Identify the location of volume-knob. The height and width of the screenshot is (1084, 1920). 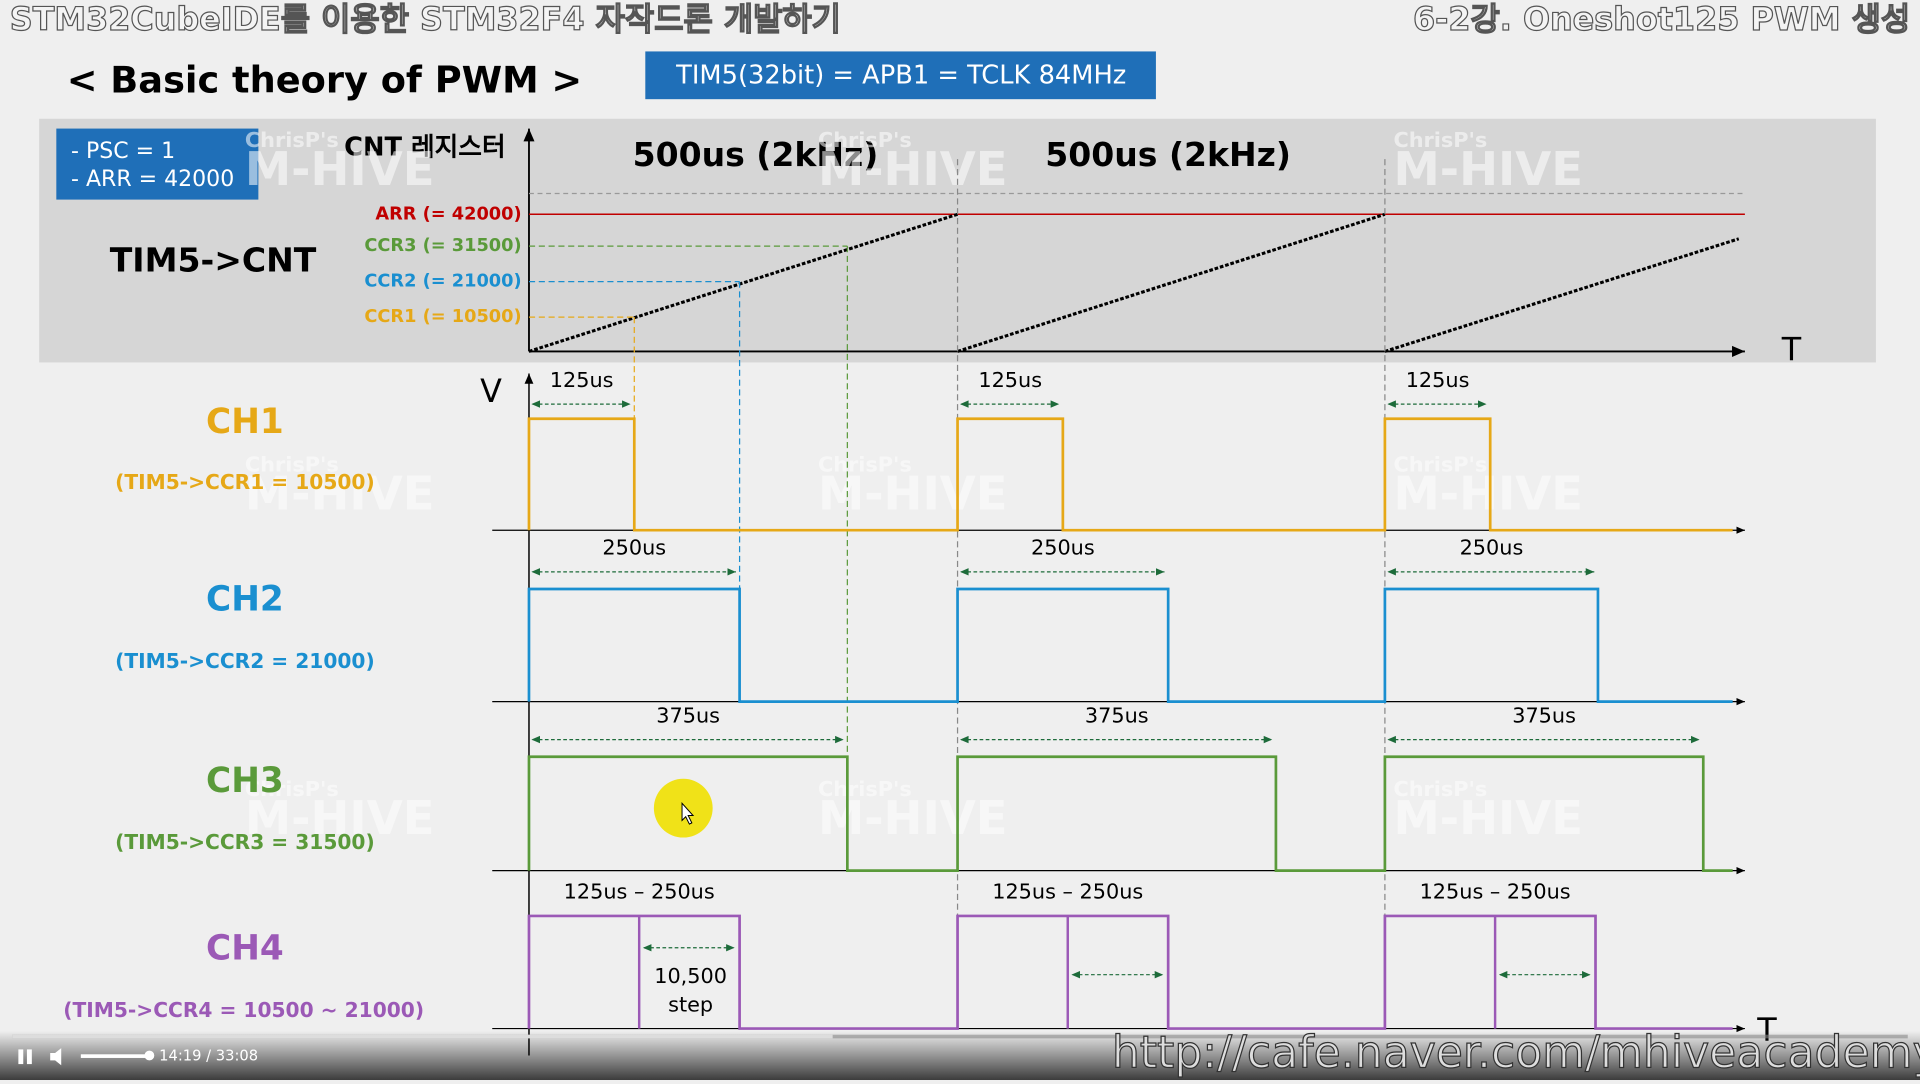
(149, 1055).